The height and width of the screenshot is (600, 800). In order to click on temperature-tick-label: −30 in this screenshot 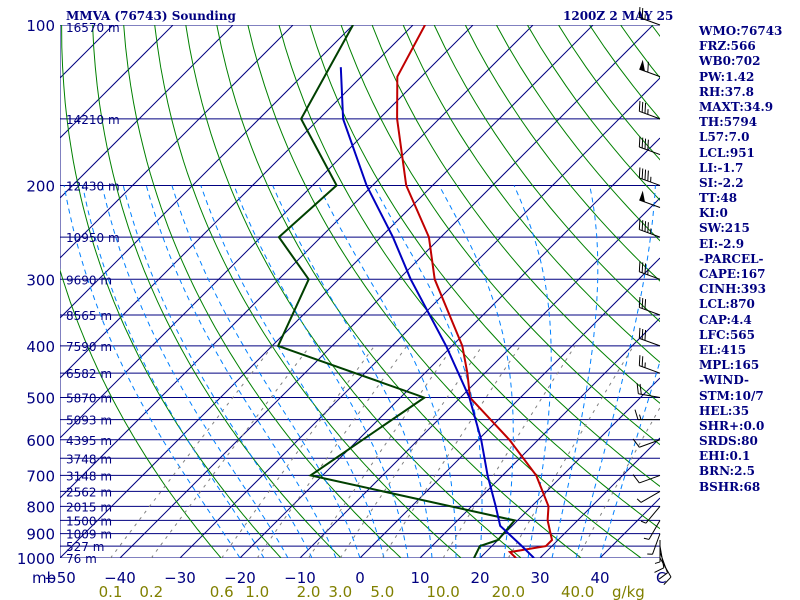, I will do `click(180, 578)`.